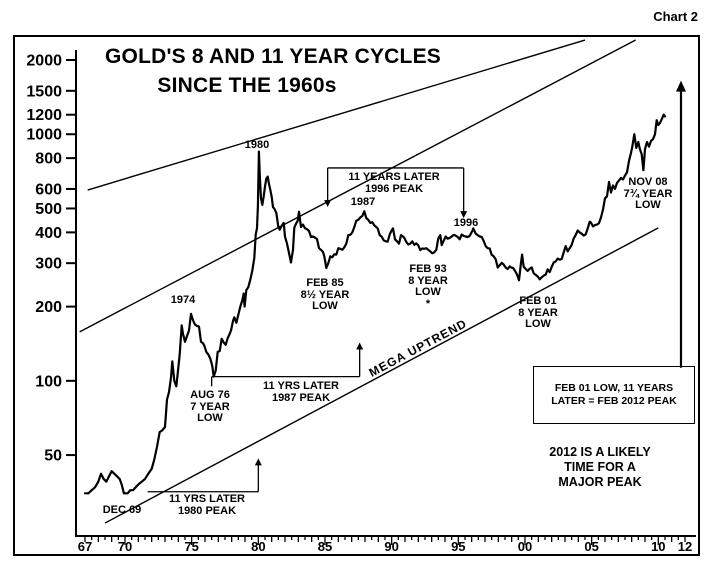 This screenshot has width=714, height=567. What do you see at coordinates (48, 264) in the screenshot?
I see `y-tick-label: 300` at bounding box center [48, 264].